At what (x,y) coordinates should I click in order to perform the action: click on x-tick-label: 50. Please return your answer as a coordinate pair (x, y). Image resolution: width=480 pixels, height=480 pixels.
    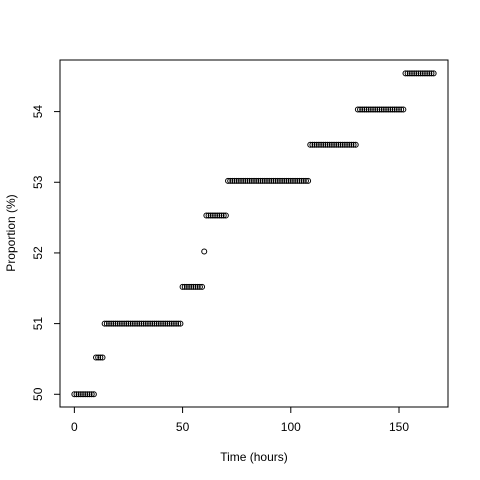
    Looking at the image, I should click on (183, 427).